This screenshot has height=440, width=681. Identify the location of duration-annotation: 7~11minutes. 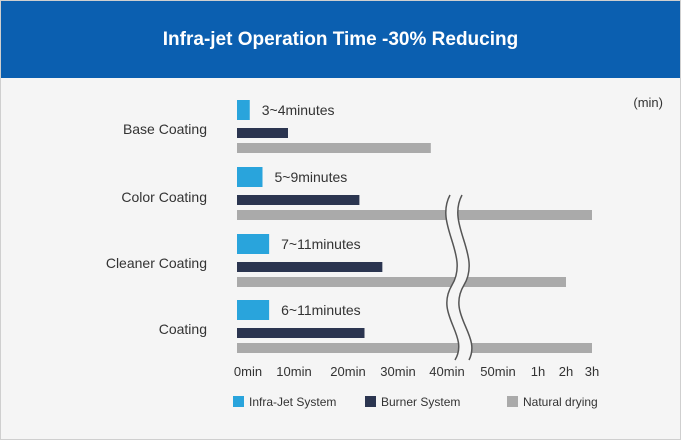
(321, 244).